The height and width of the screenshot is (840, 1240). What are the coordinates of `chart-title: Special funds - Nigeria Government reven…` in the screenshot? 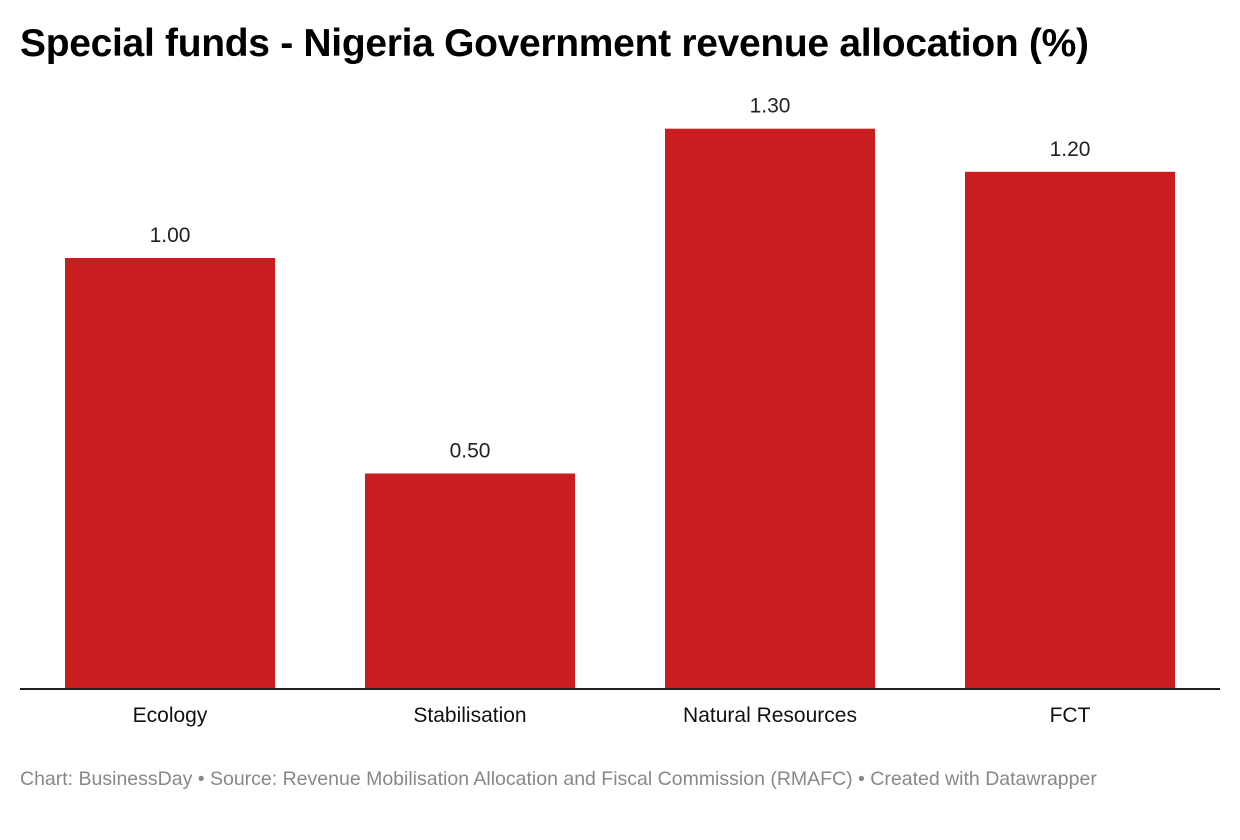 It's located at (554, 43).